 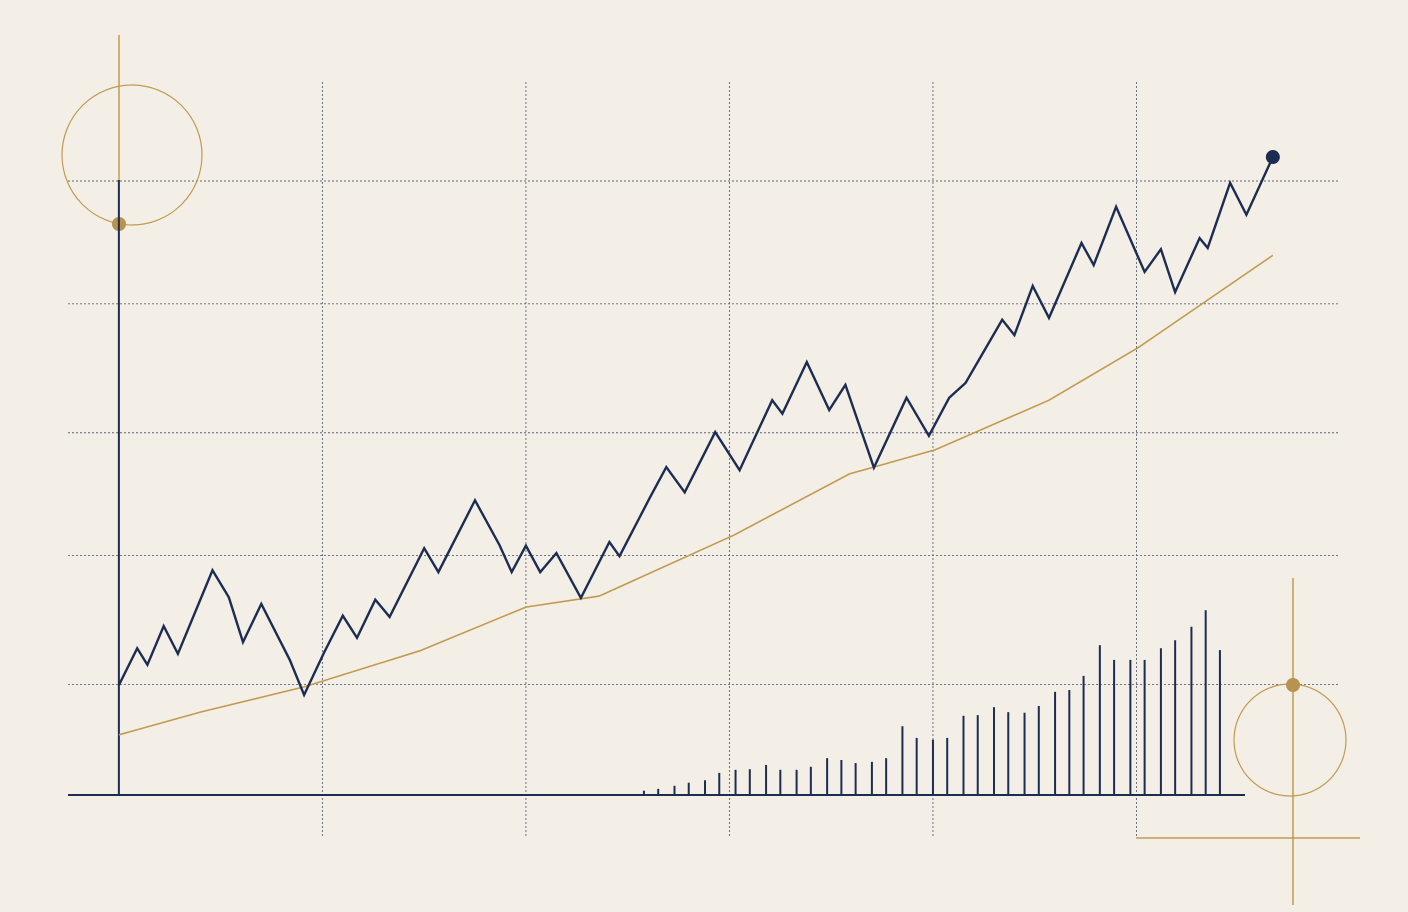 What do you see at coordinates (1293, 685) in the screenshot?
I see `ornament-dot` at bounding box center [1293, 685].